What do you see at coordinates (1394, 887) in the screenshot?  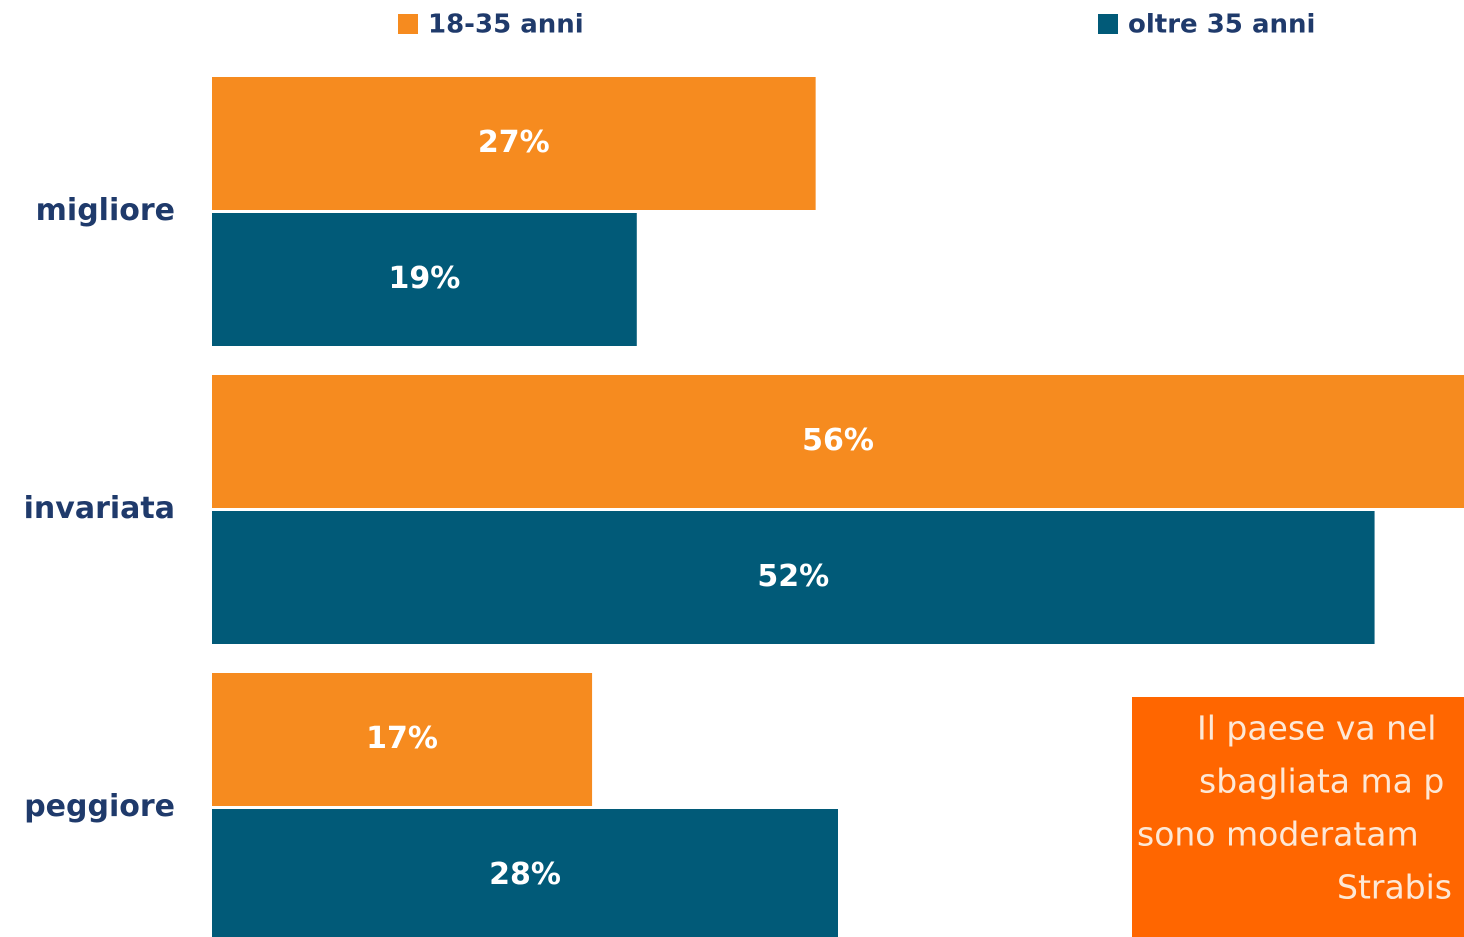 I see `annotation-text: Strabis` at bounding box center [1394, 887].